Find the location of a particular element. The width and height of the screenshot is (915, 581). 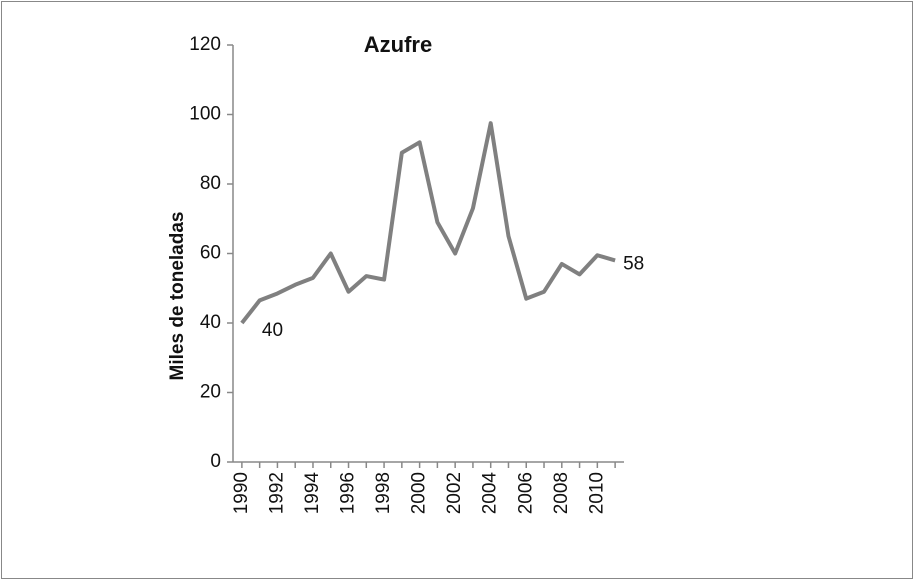

y-tick-label: 100 is located at coordinates (205, 114).